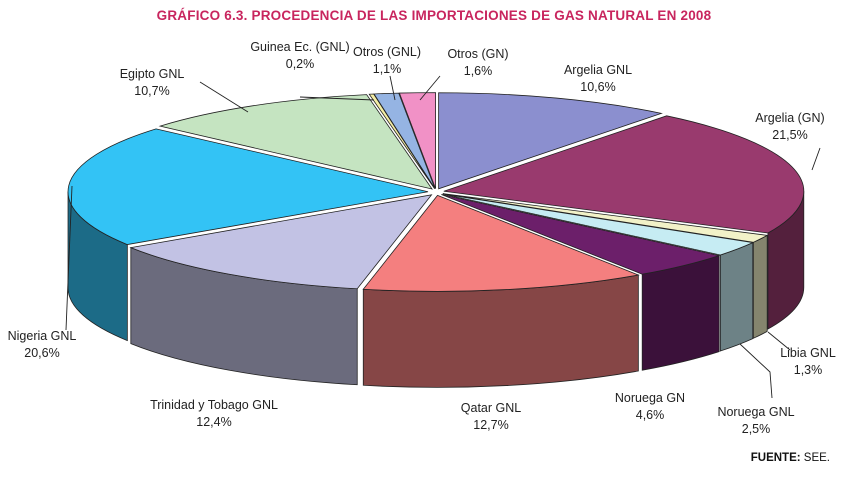  I want to click on slice-label-name: Argelia (GN), so click(790, 118).